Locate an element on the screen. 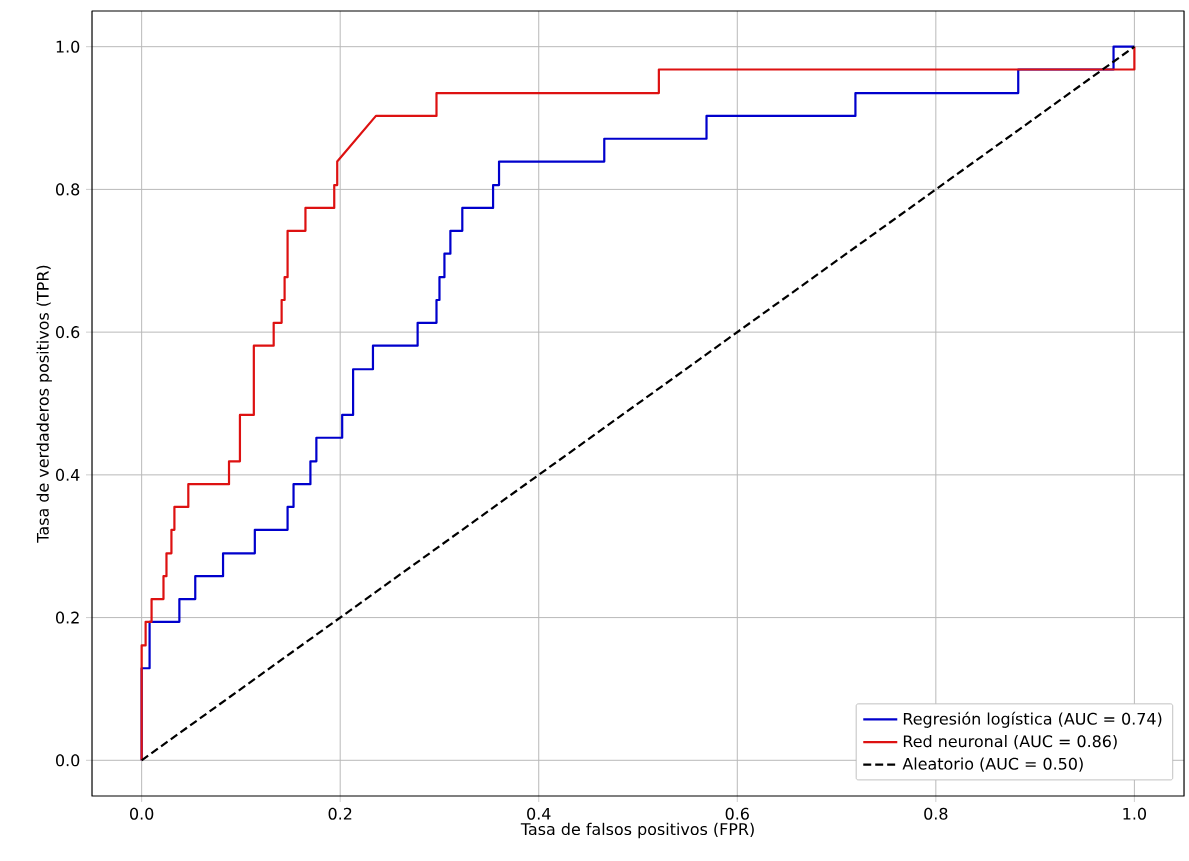 The width and height of the screenshot is (1189, 861). x-axis-title: Tasa de falsos positivos (FPR) is located at coordinates (637, 830).